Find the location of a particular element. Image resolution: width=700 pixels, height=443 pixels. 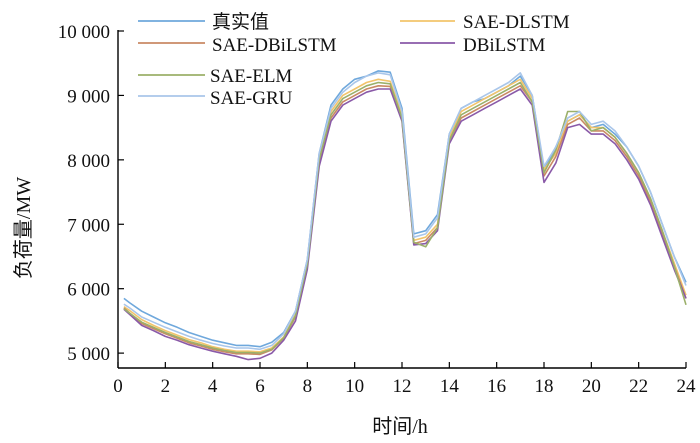

legend-label: 真实值 is located at coordinates (240, 22).